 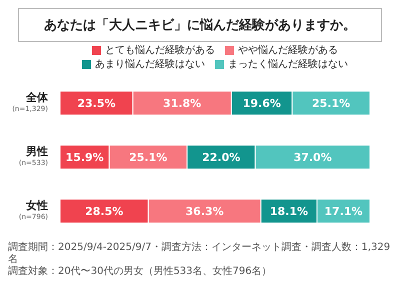 I want to click on data-label: 19.6%, so click(x=261, y=103).